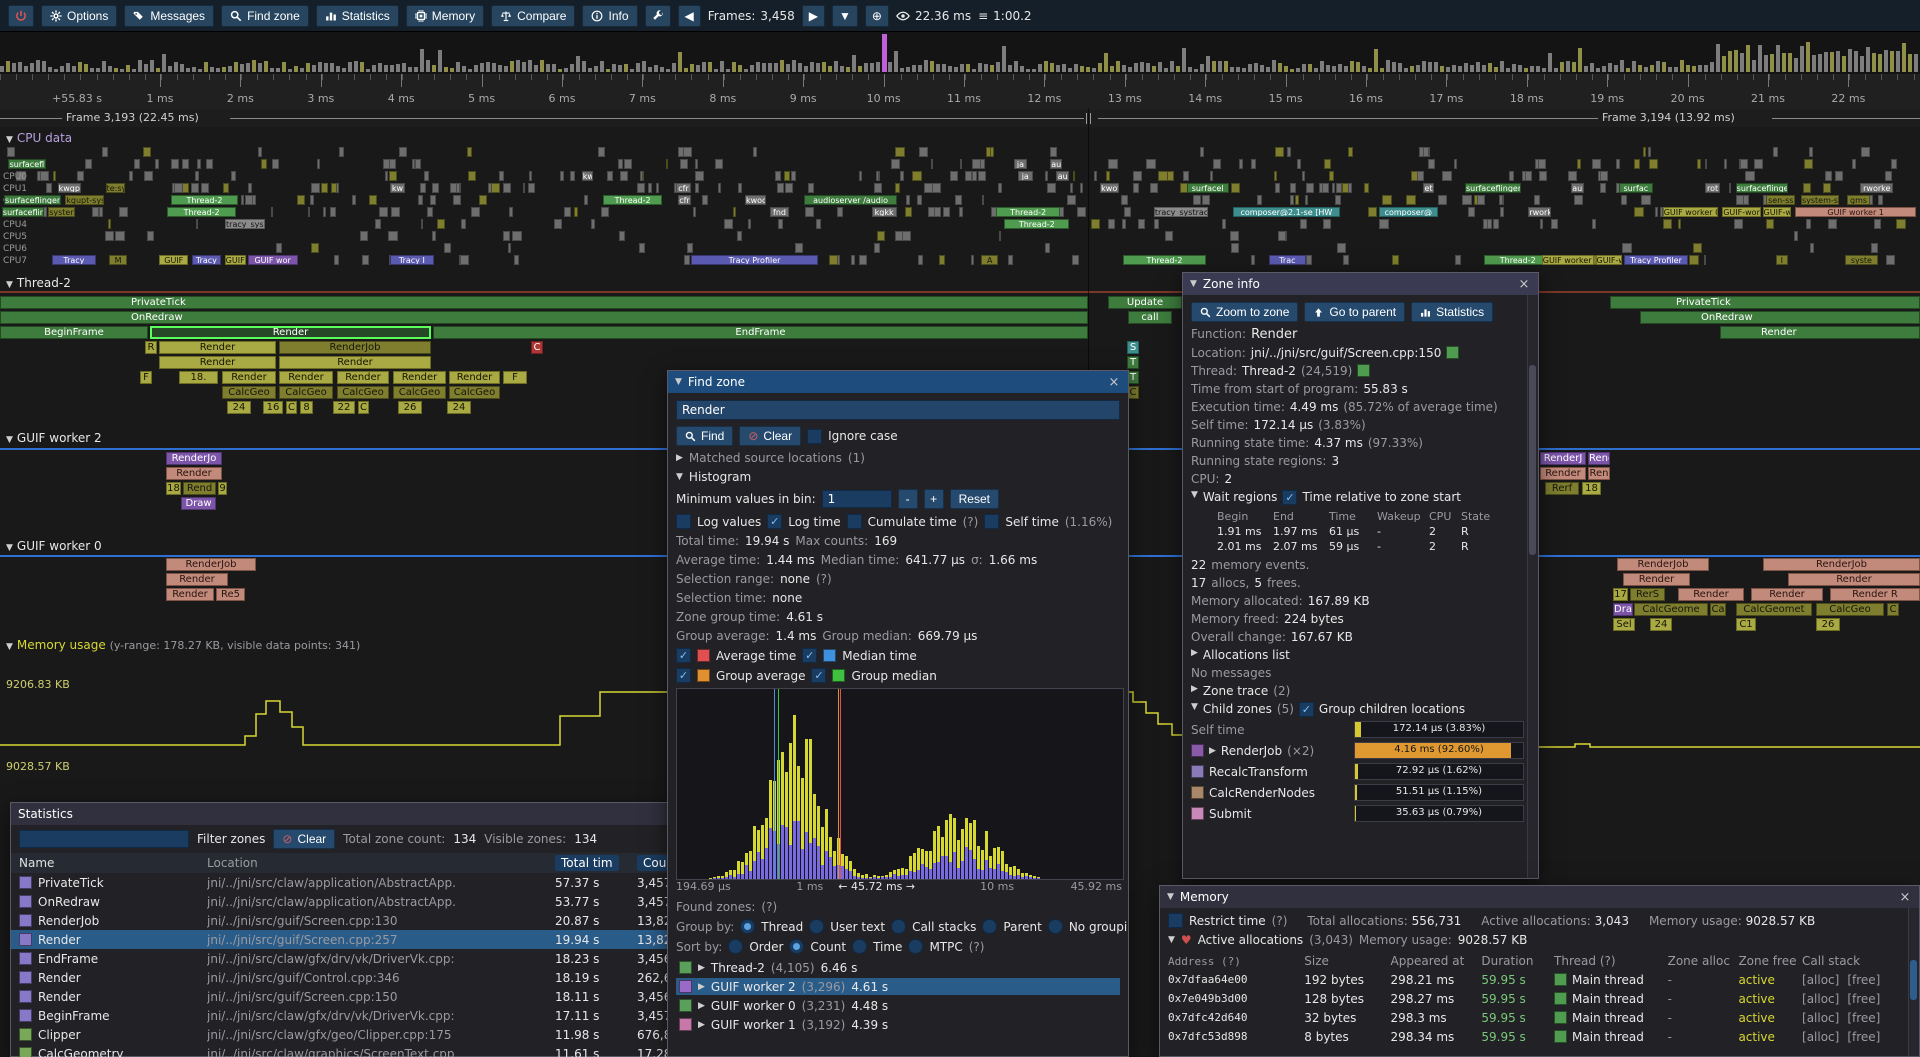 This screenshot has height=1057, width=1920. Describe the element at coordinates (104, 839) in the screenshot. I see `filter-input` at that location.